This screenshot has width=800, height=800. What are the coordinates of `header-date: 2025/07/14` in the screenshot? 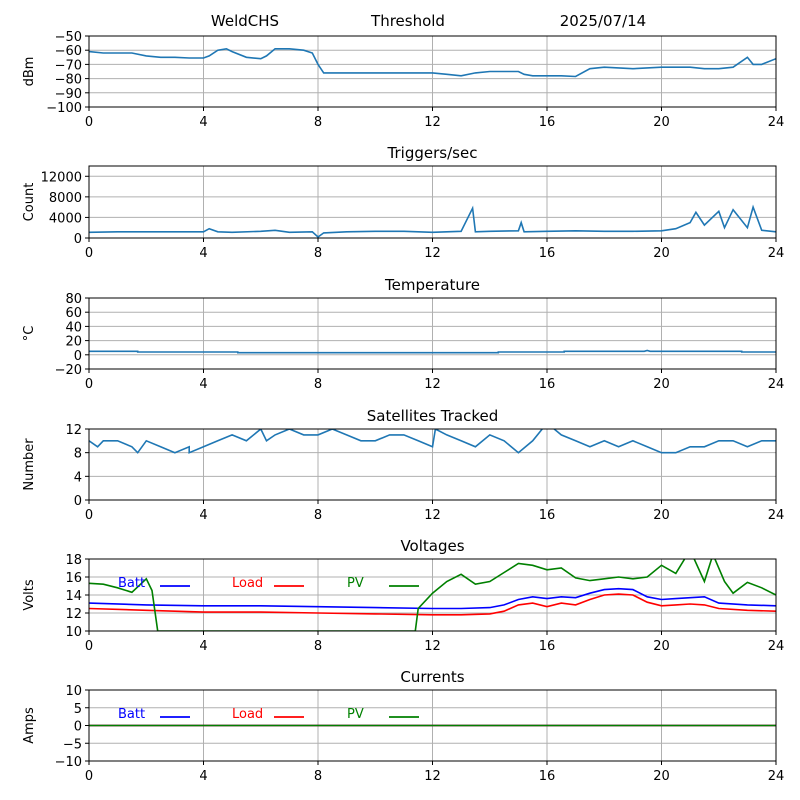 It's located at (603, 21).